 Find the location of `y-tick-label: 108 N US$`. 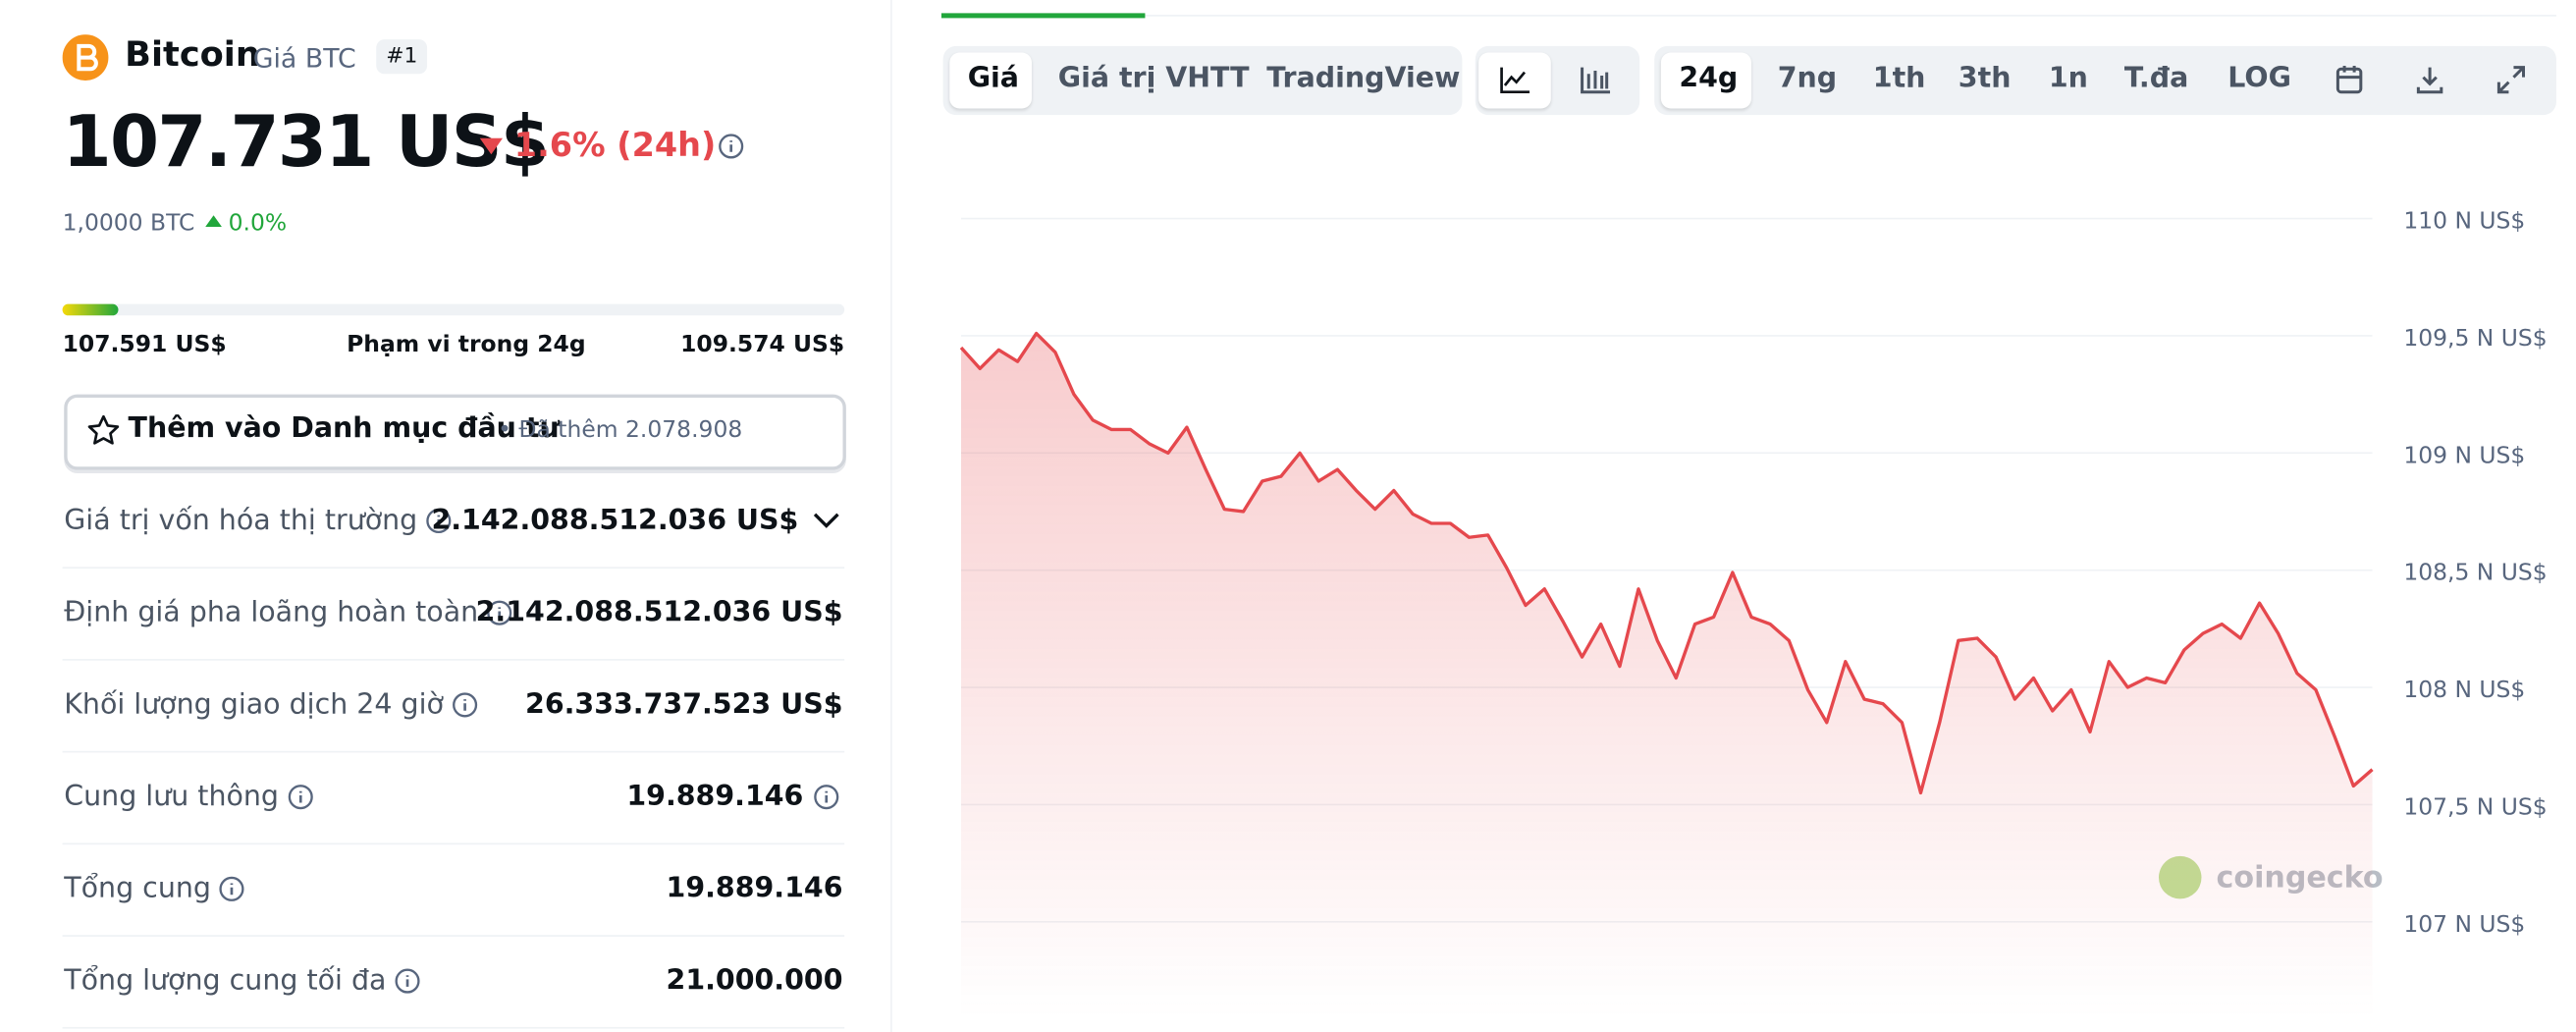

y-tick-label: 108 N US$ is located at coordinates (2464, 689).